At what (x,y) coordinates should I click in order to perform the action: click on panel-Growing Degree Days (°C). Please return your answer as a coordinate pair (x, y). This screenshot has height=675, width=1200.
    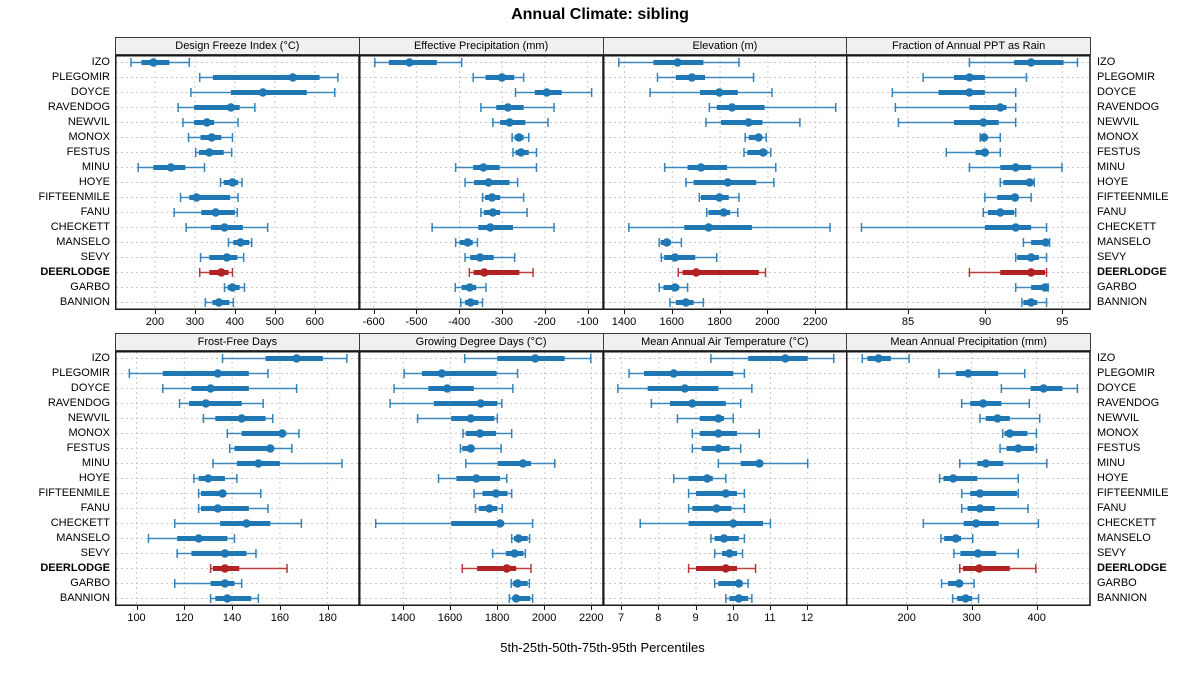
    Looking at the image, I should click on (481, 478).